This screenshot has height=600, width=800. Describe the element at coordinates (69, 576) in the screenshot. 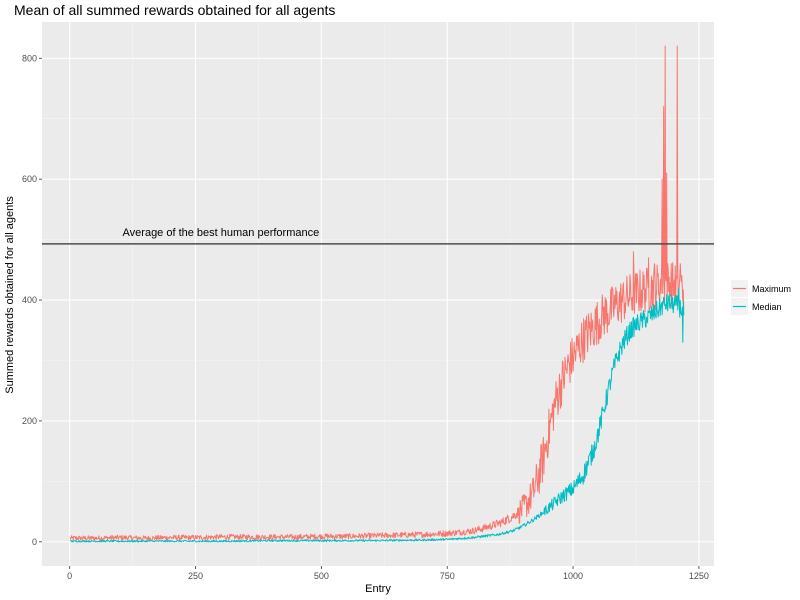

I see `x-tick-label: 0` at that location.